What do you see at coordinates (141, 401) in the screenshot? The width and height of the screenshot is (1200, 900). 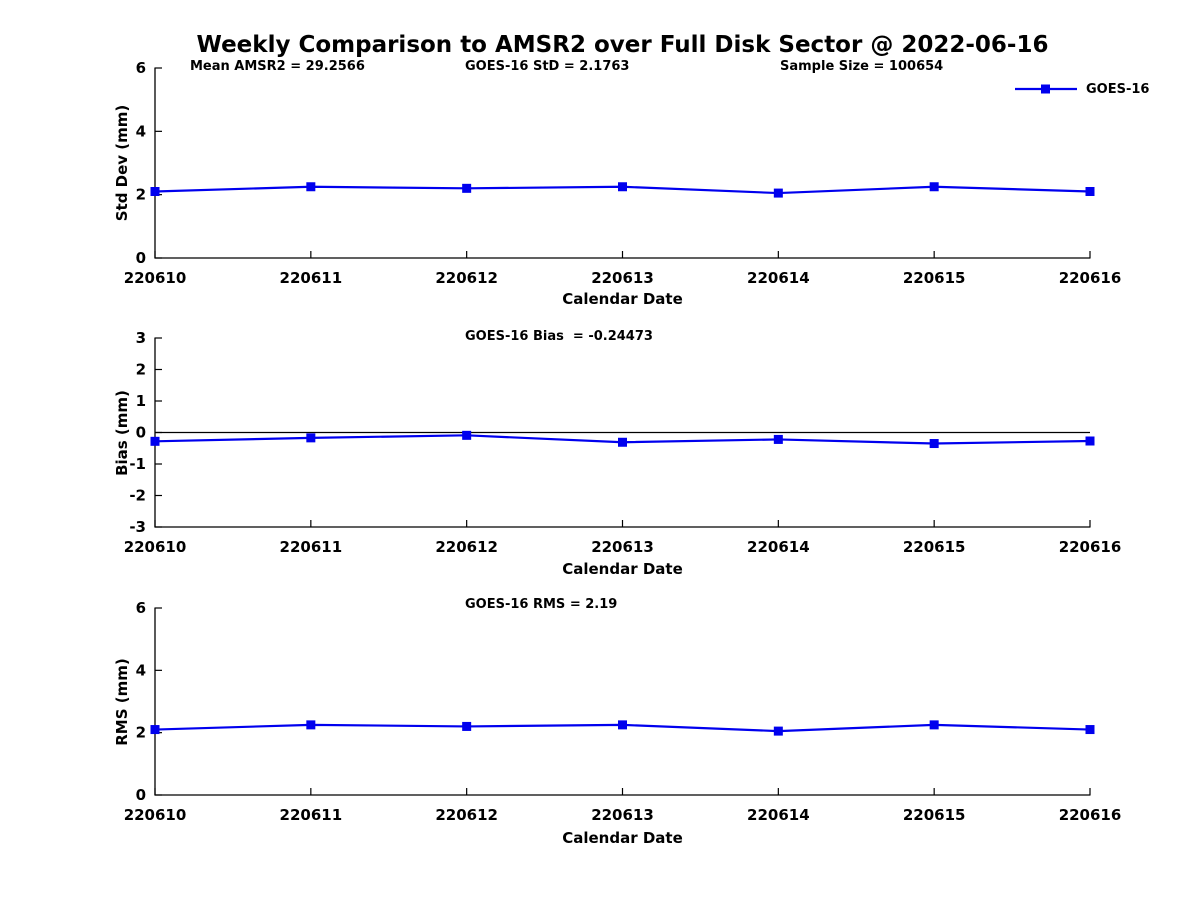 I see `y-tick-label: 1` at bounding box center [141, 401].